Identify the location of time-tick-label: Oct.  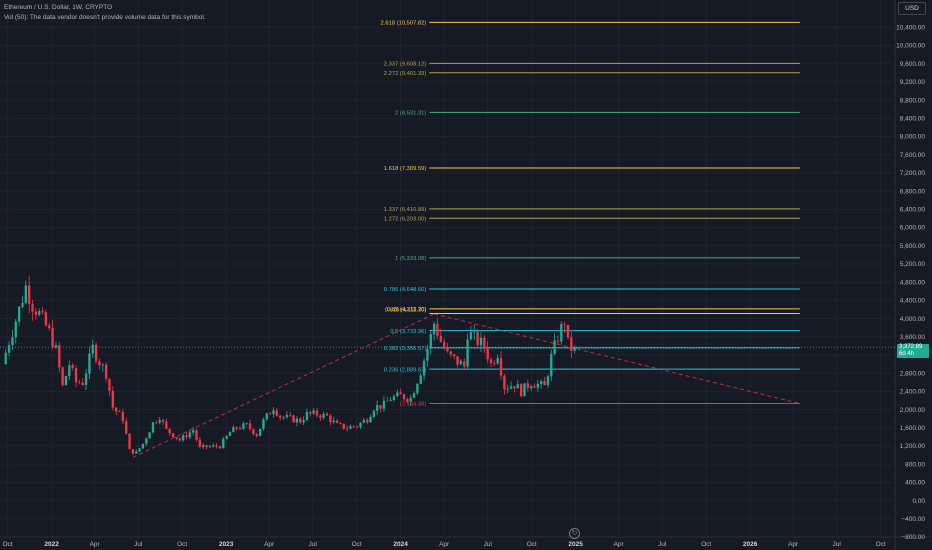
(182, 544).